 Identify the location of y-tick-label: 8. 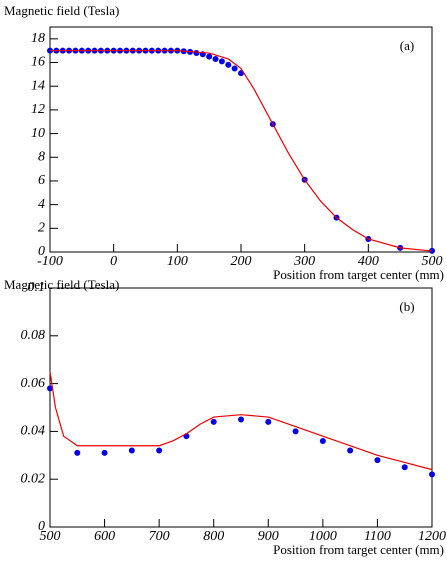
(41, 156).